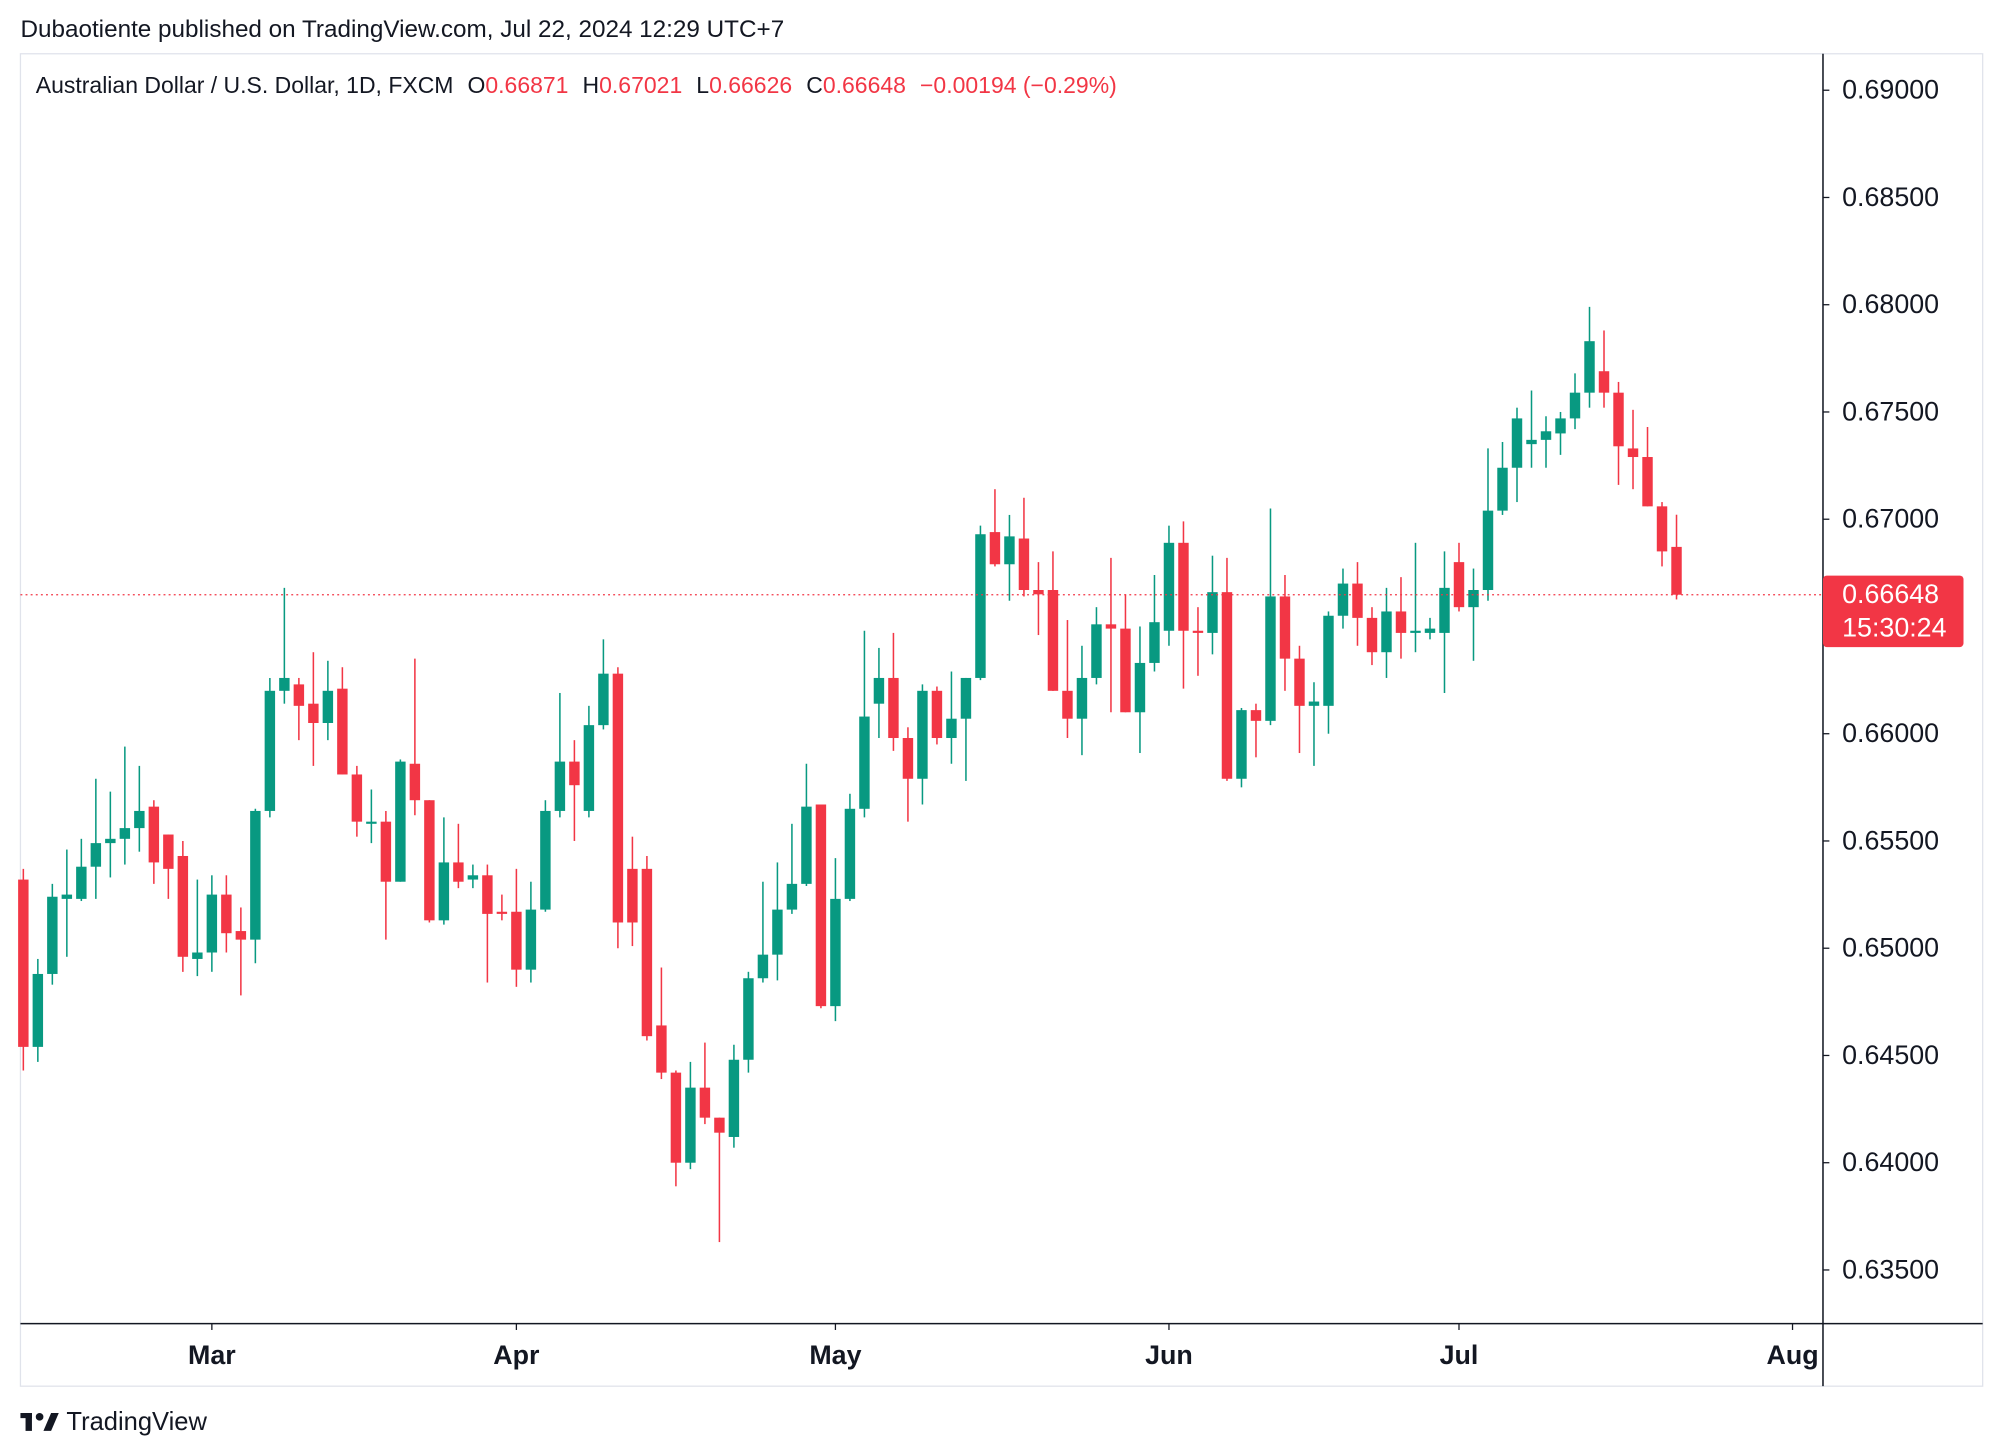  Describe the element at coordinates (640, 85) in the screenshot. I see `ohlc-value: 0.67021` at that location.